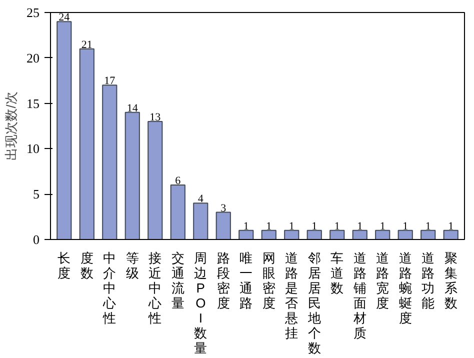 This screenshot has width=474, height=358. What do you see at coordinates (86, 44) in the screenshot?
I see `data-label: 21` at bounding box center [86, 44].